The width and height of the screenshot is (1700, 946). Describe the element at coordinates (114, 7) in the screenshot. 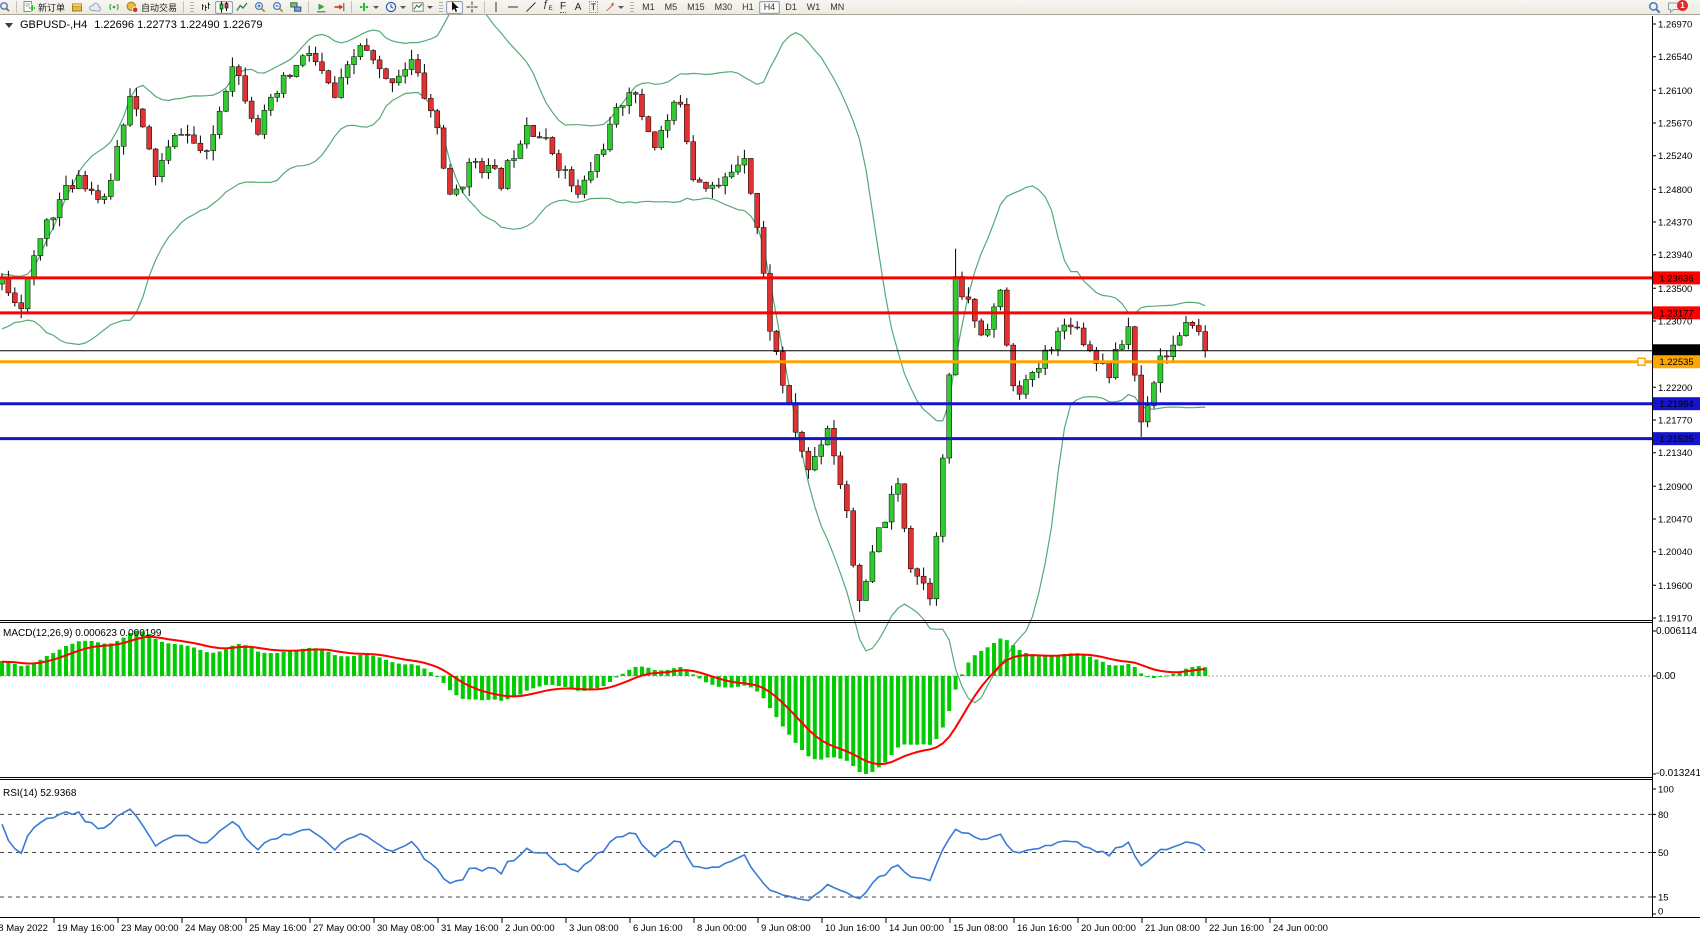

I see `signals-button` at that location.